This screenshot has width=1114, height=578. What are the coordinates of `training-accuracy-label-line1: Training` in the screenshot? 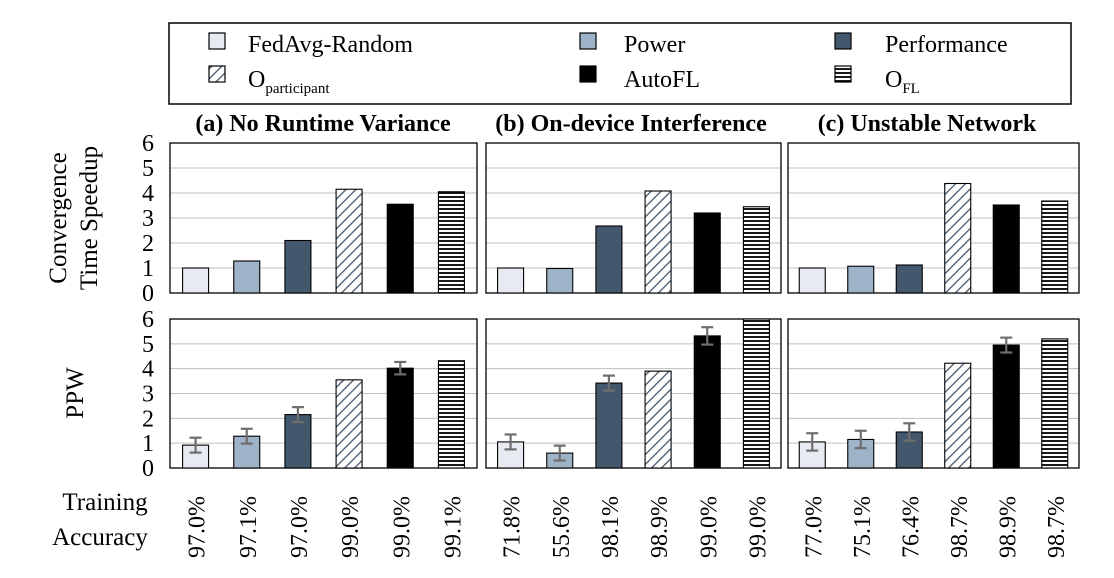 It's located at (105, 502).